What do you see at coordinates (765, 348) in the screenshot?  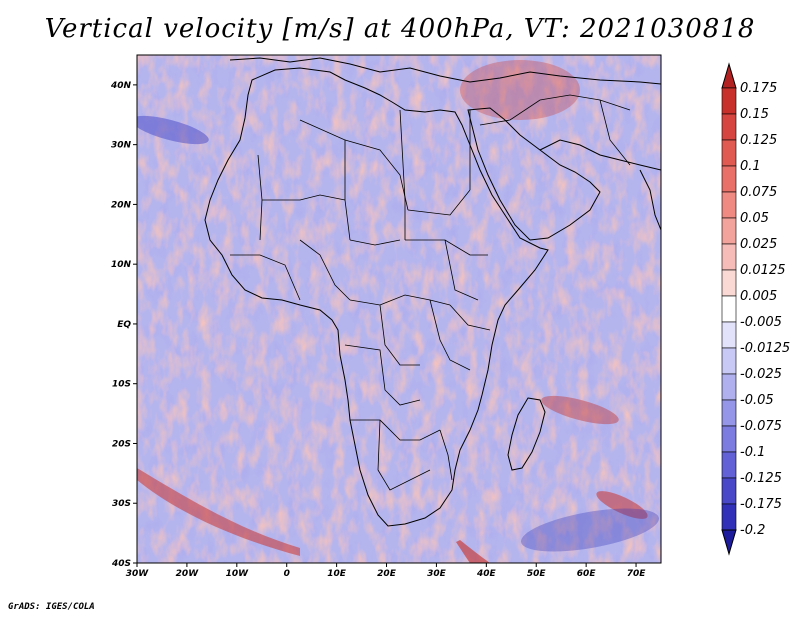 I see `colorbar-label: -0.0125` at bounding box center [765, 348].